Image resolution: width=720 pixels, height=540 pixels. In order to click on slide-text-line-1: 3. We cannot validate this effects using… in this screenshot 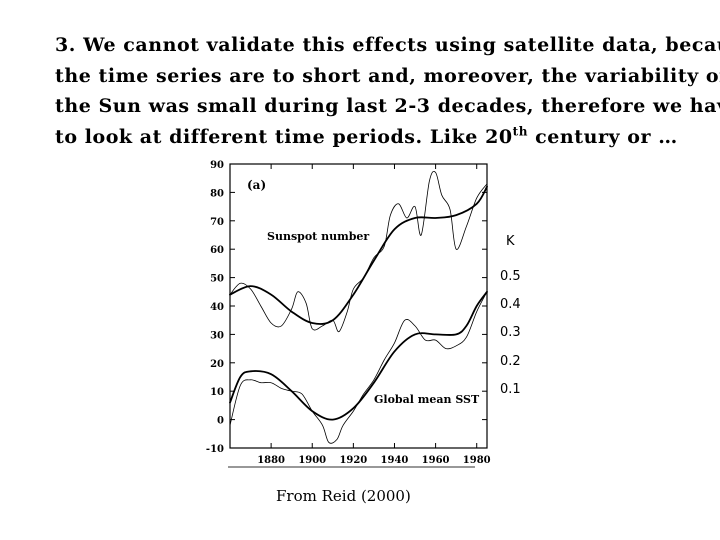, I will do `click(387, 45)`.